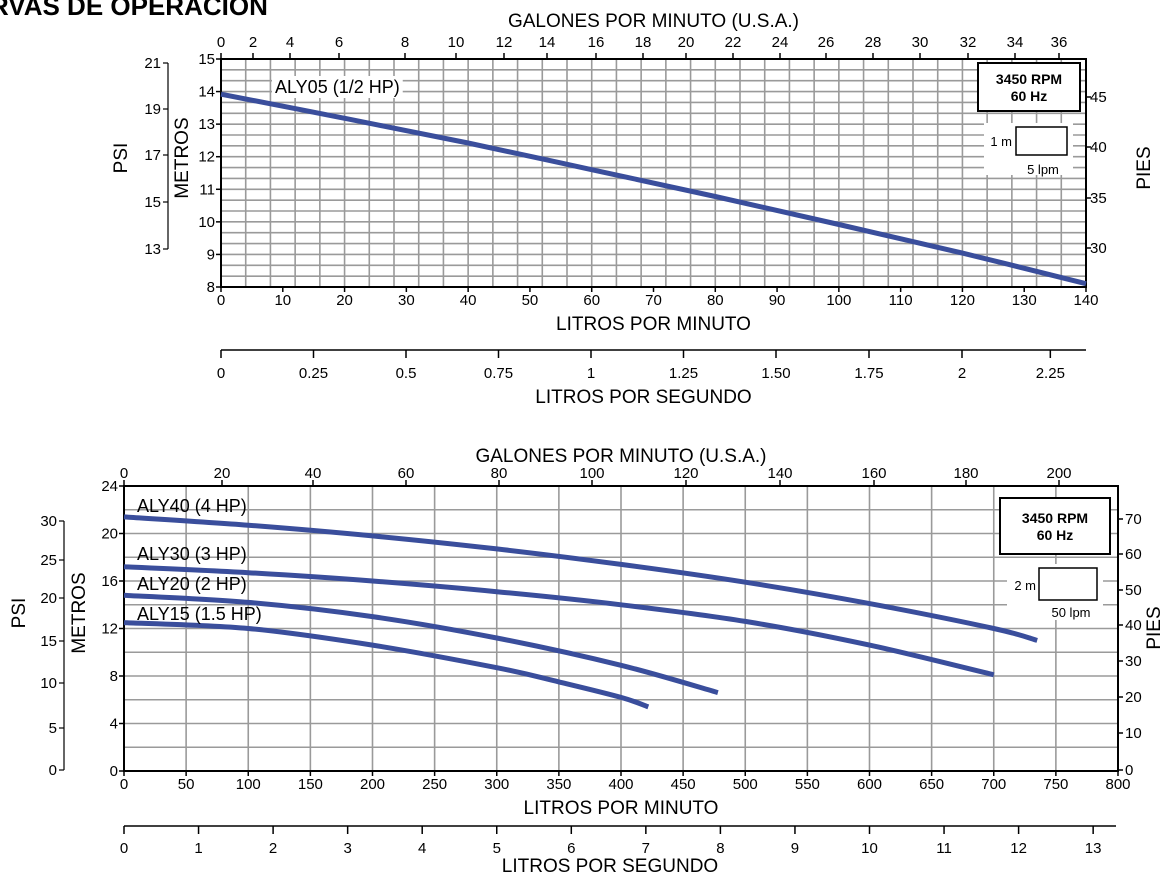  Describe the element at coordinates (920, 42) in the screenshot. I see `top-tick-label: 30` at that location.